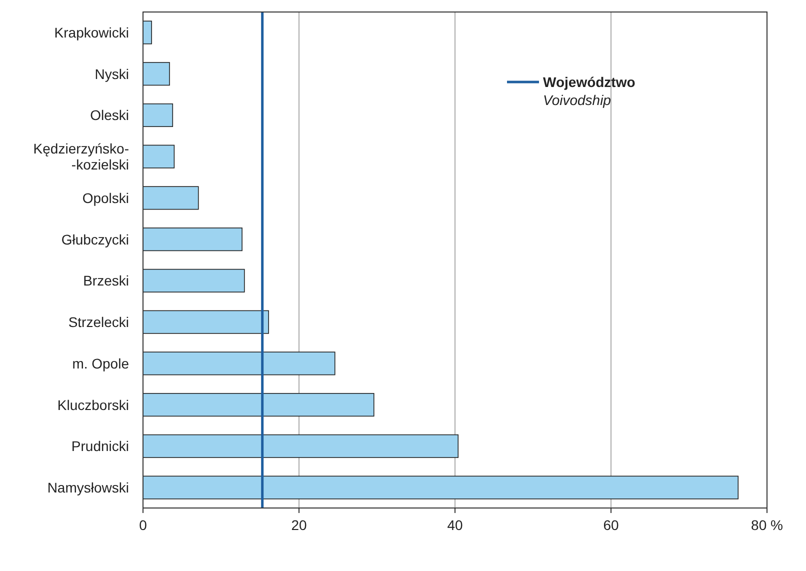  What do you see at coordinates (95, 239) in the screenshot?
I see `y-tick-label: Głubczycki` at bounding box center [95, 239].